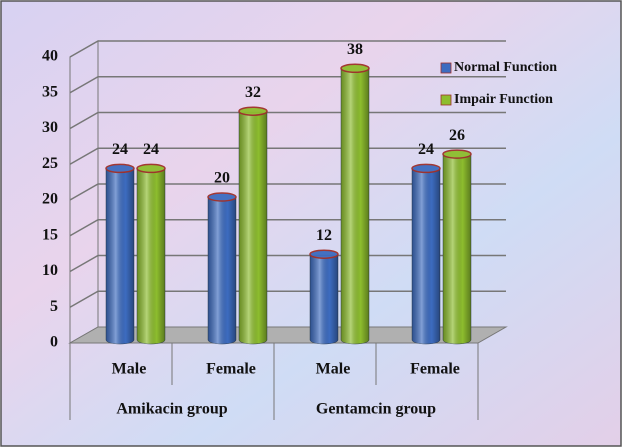  Describe the element at coordinates (171, 409) in the screenshot. I see `group-label: Amikacin group` at that location.